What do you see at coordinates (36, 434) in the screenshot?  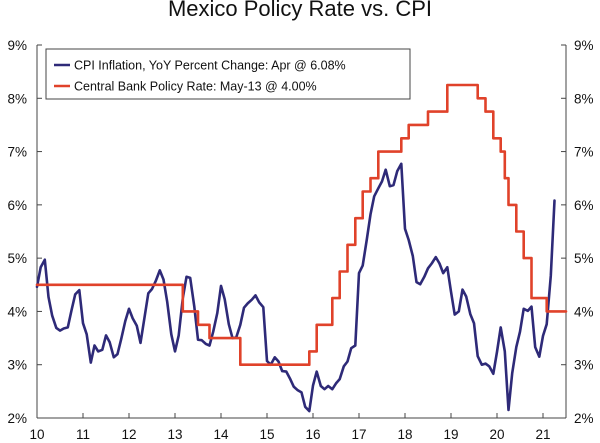 I see `x-tick-label: 10` at bounding box center [36, 434].